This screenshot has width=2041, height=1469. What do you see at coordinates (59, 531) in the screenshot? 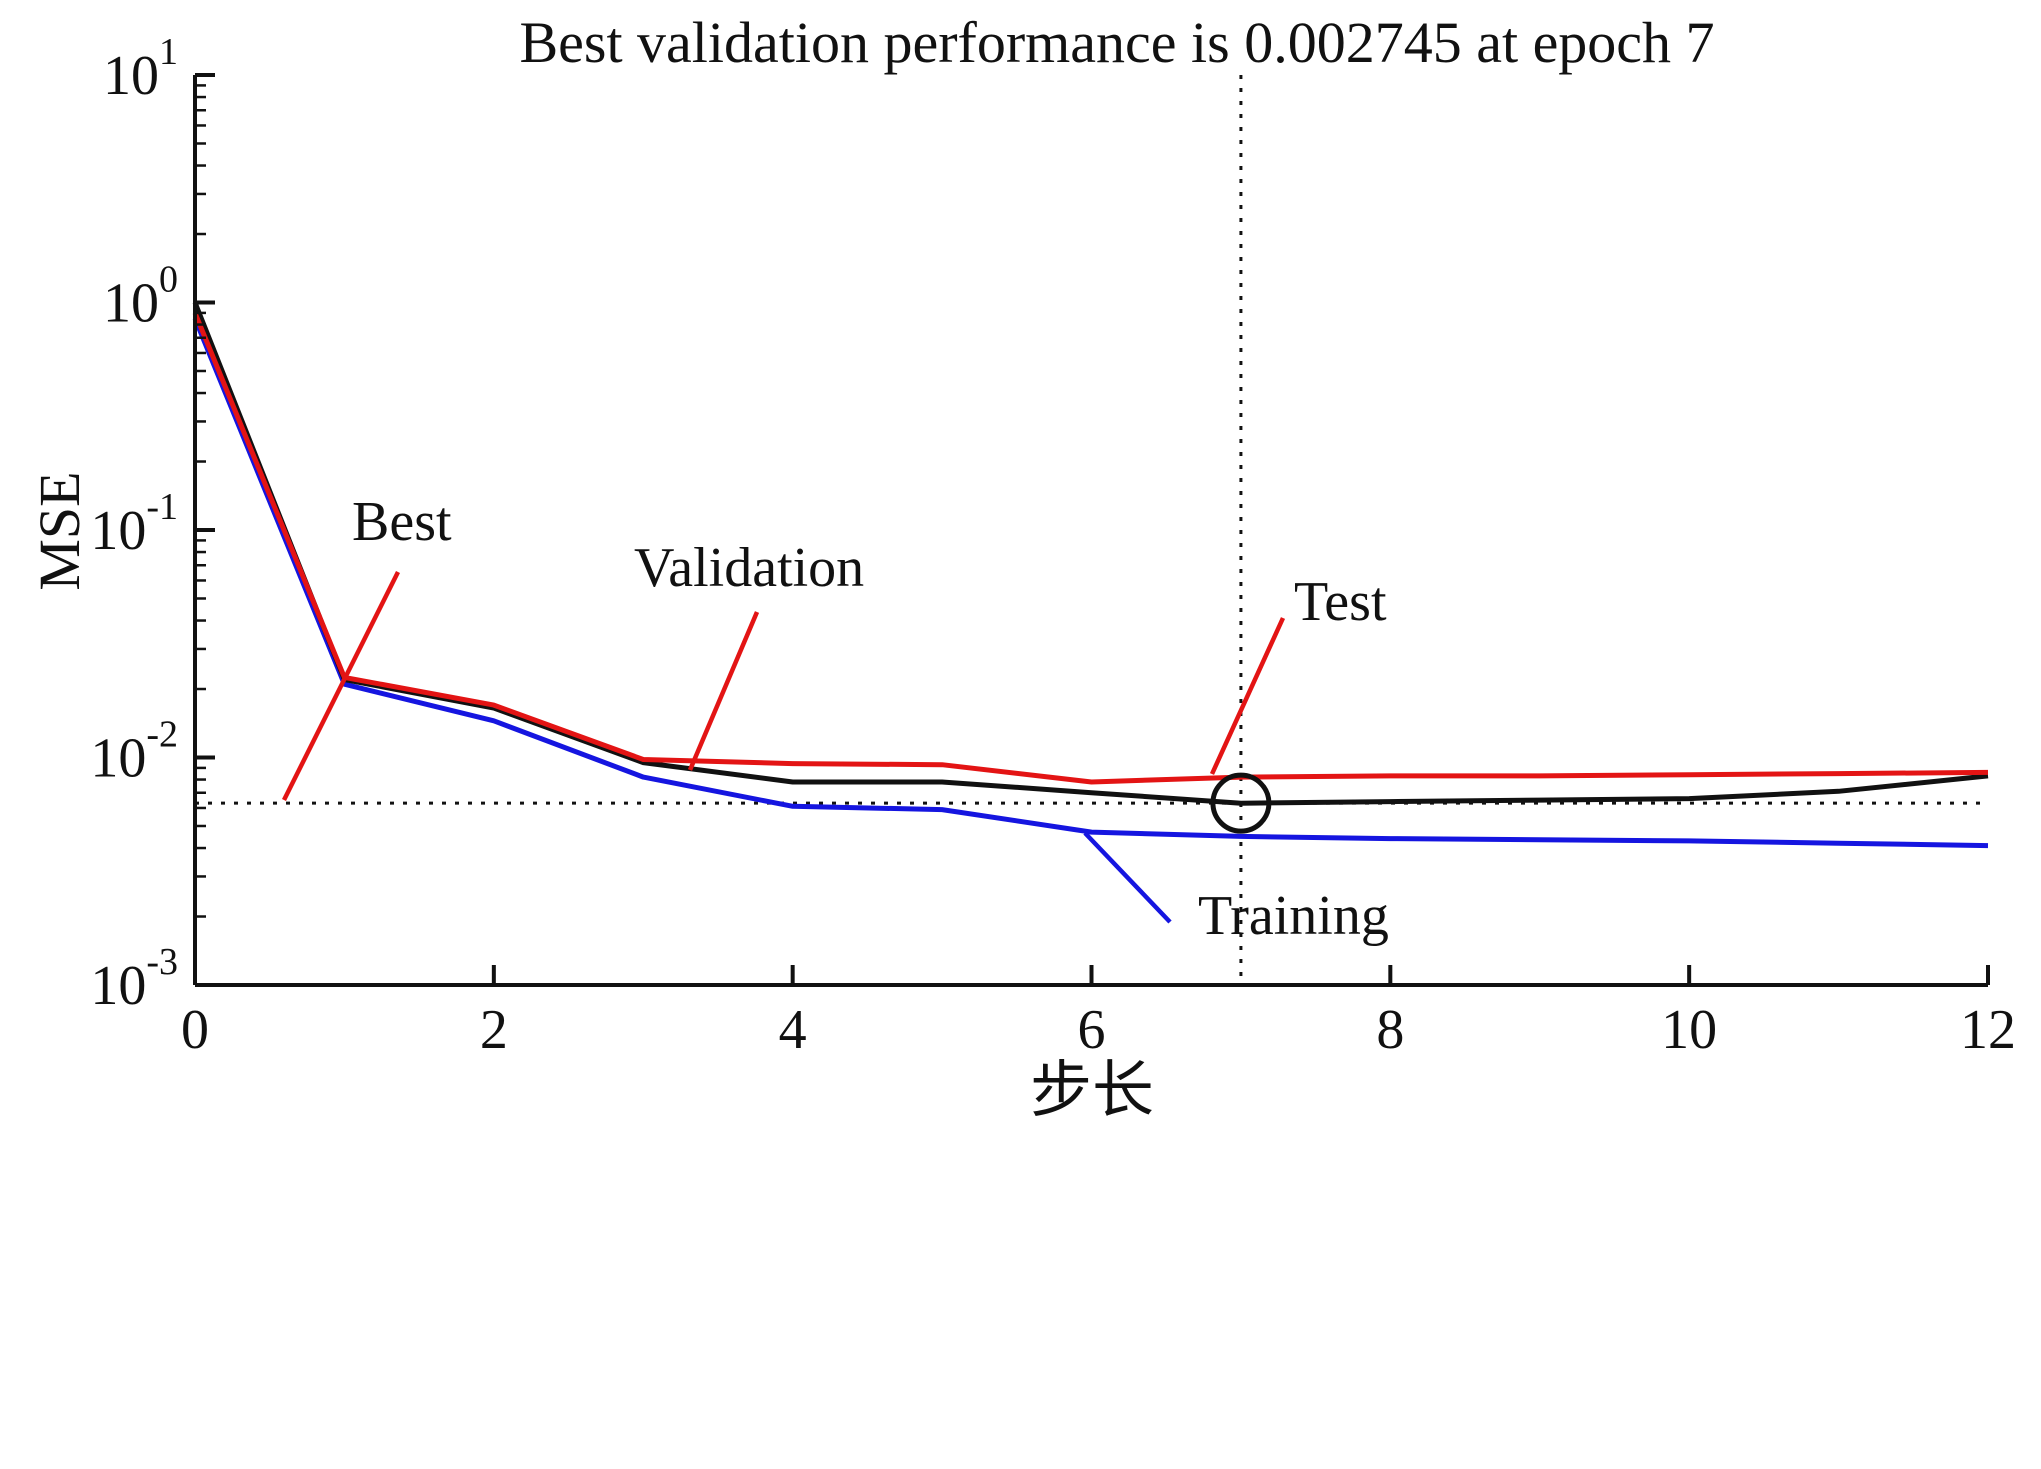
I see `y-axis-label: MSE` at bounding box center [59, 531].